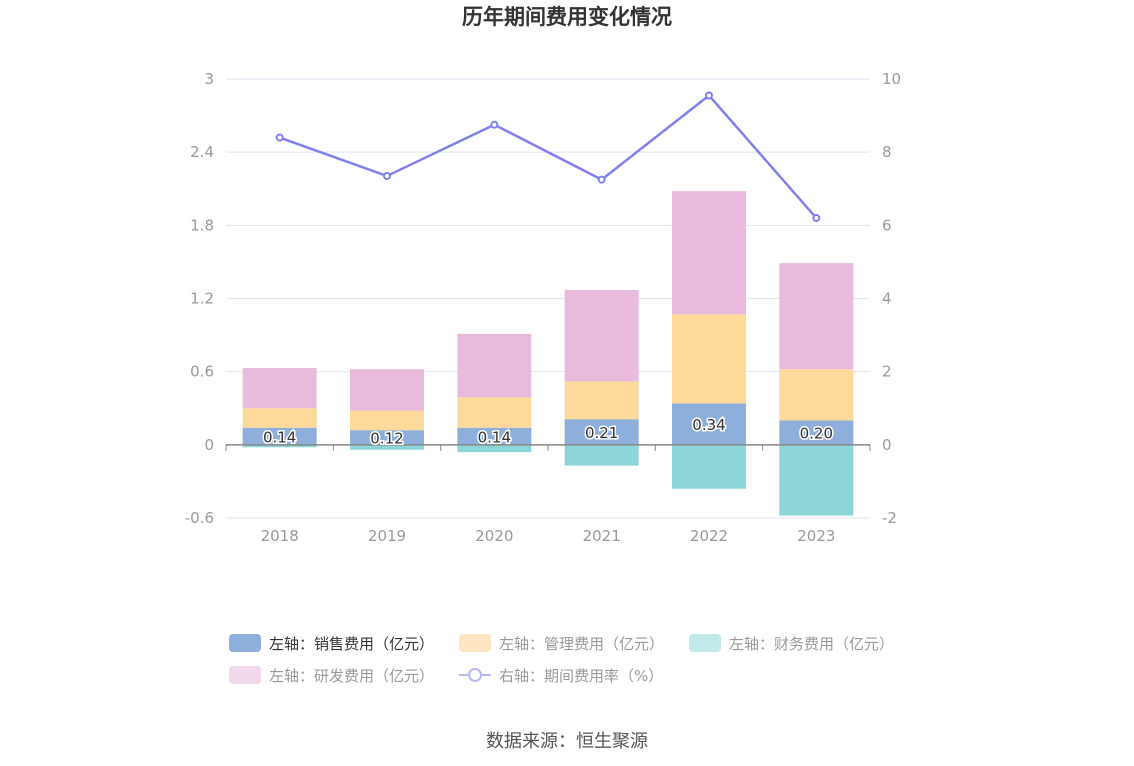 The image size is (1134, 766). What do you see at coordinates (889, 518) in the screenshot?
I see `y-right-tick-label: -2` at bounding box center [889, 518].